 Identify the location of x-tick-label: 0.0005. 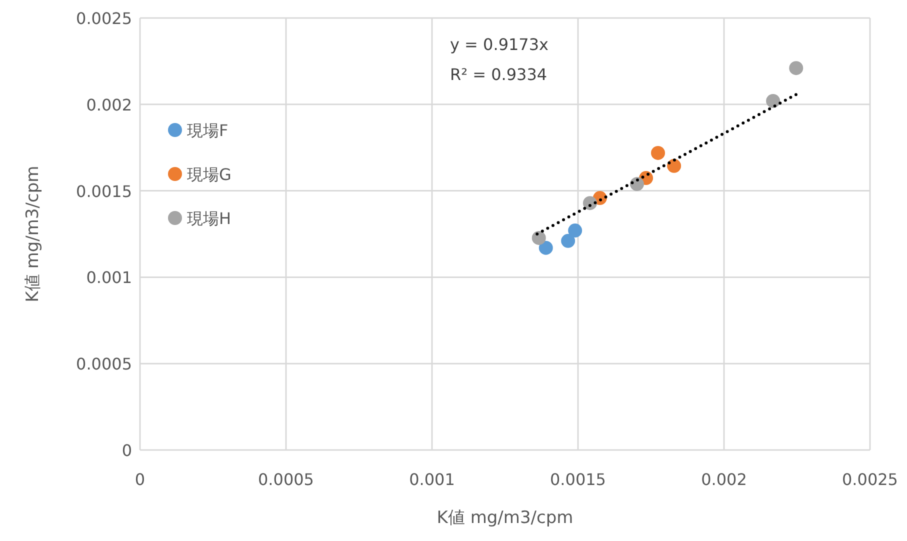
(286, 479).